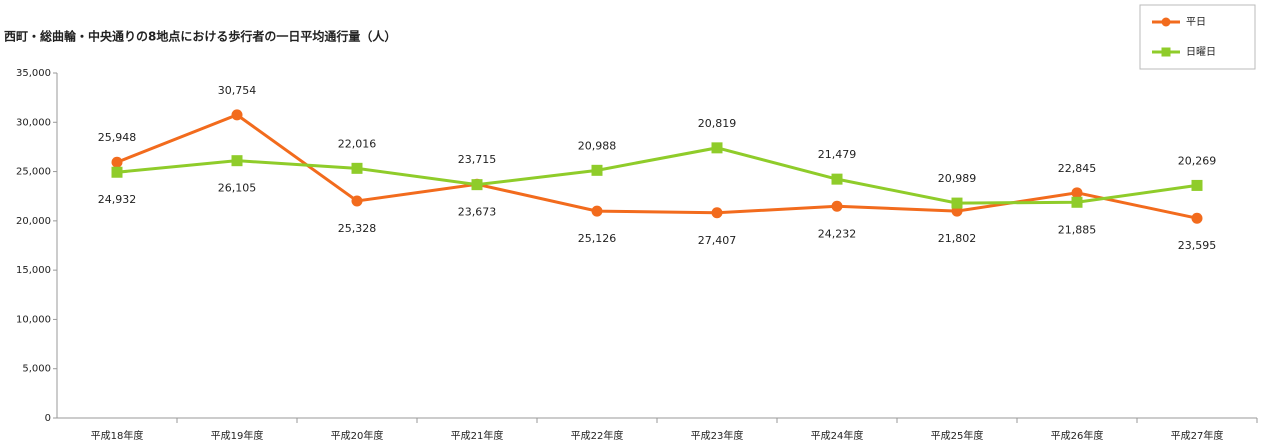  What do you see at coordinates (477, 435) in the screenshot?
I see `x-tick-label: 平成21年度` at bounding box center [477, 435].